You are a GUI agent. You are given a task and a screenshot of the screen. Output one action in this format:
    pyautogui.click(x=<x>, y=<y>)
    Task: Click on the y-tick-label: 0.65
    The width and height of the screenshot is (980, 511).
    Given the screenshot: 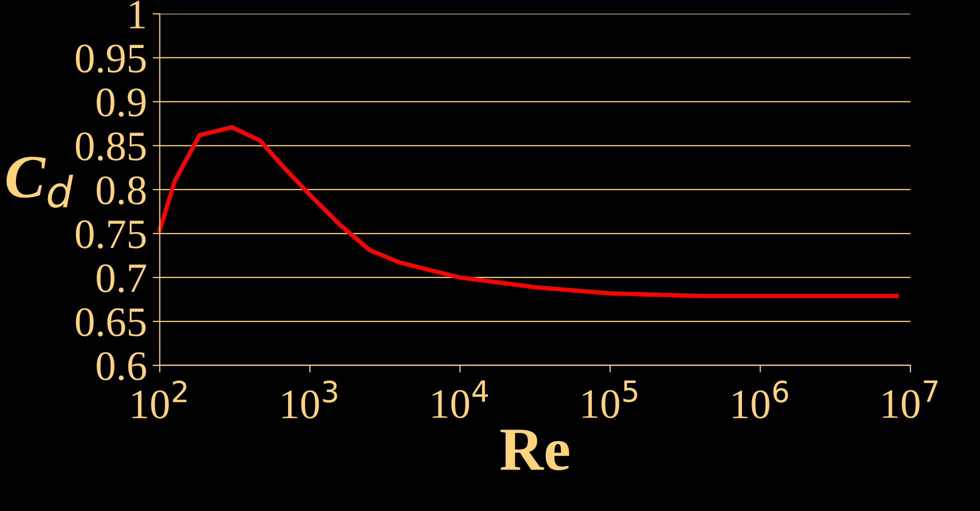 What is the action you would take?
    pyautogui.click(x=111, y=322)
    